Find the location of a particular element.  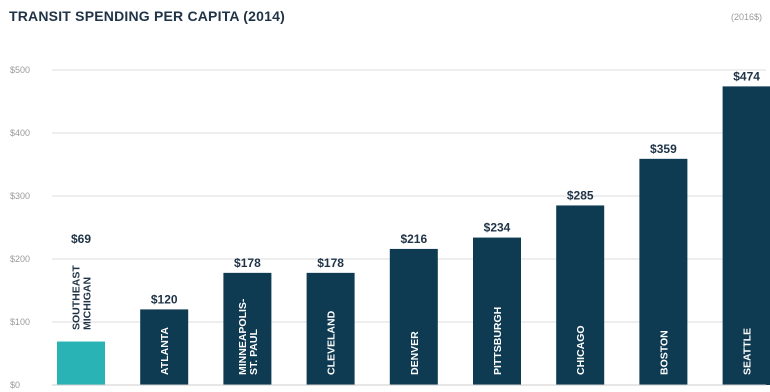

chart-title: TRANSIT SPENDING PER CAPITA (2014) is located at coordinates (147, 16).